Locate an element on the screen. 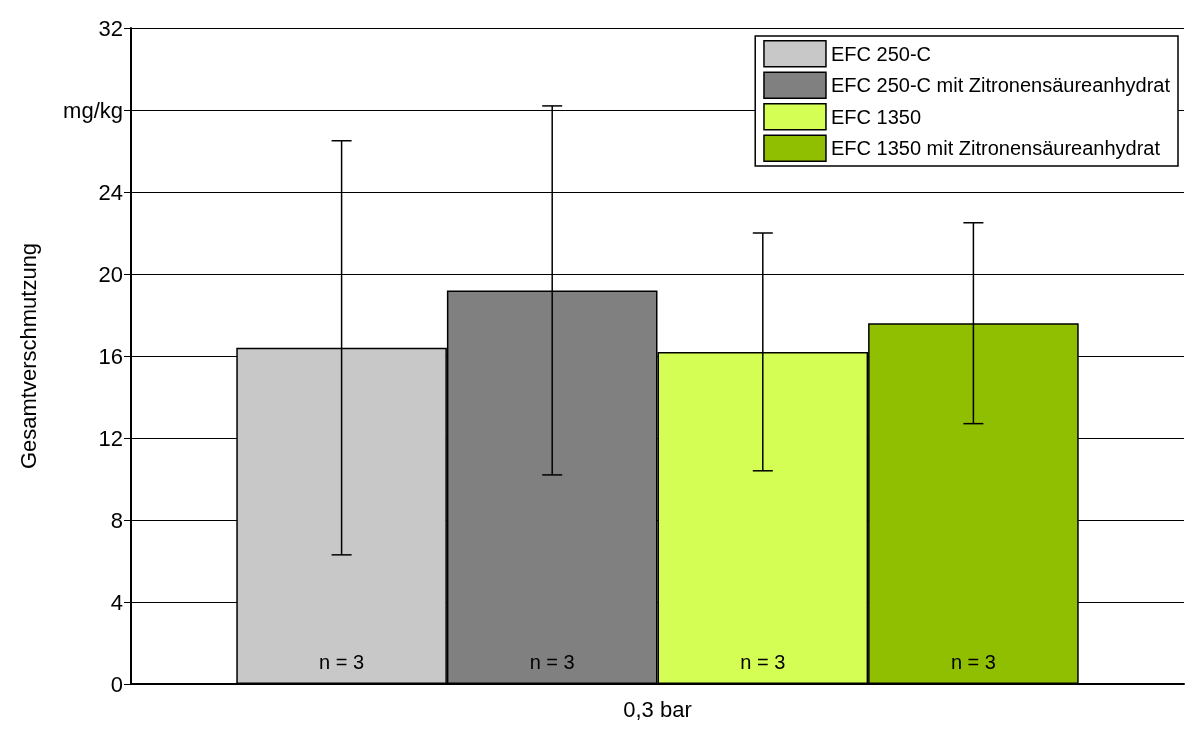 This screenshot has height=740, width=1194. y-tick-label: 24 is located at coordinates (110, 192).